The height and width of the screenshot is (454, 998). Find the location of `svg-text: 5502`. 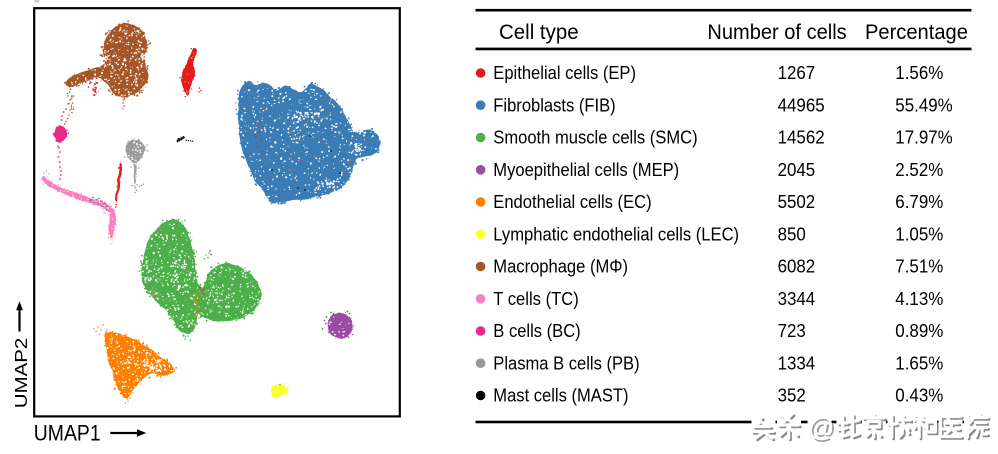

svg-text: 5502 is located at coordinates (797, 202).